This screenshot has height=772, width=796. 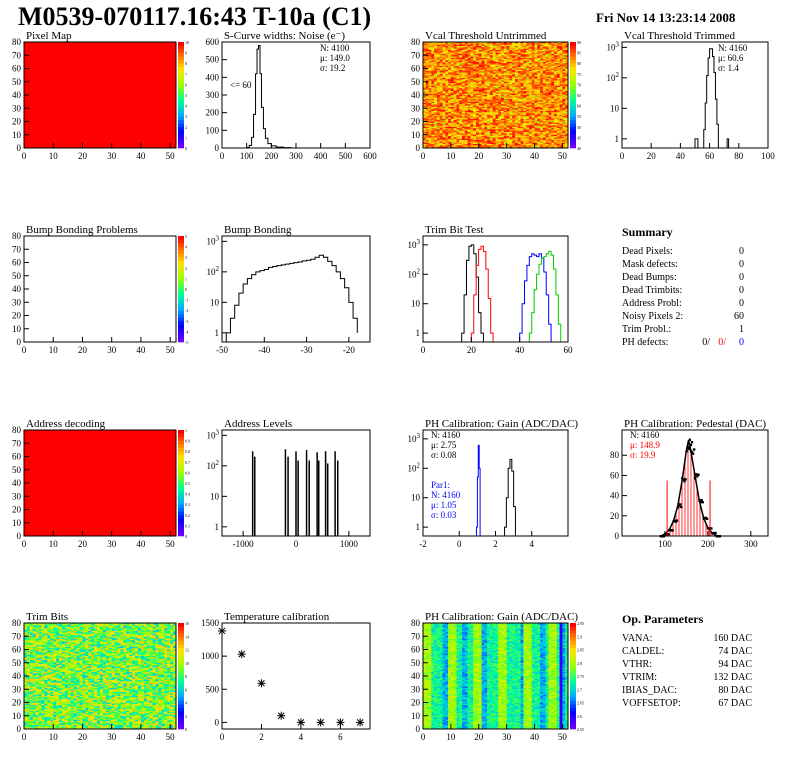 What do you see at coordinates (284, 36) in the screenshot?
I see `chart-title: S-Curve widths: Noise (e⁻)` at bounding box center [284, 36].